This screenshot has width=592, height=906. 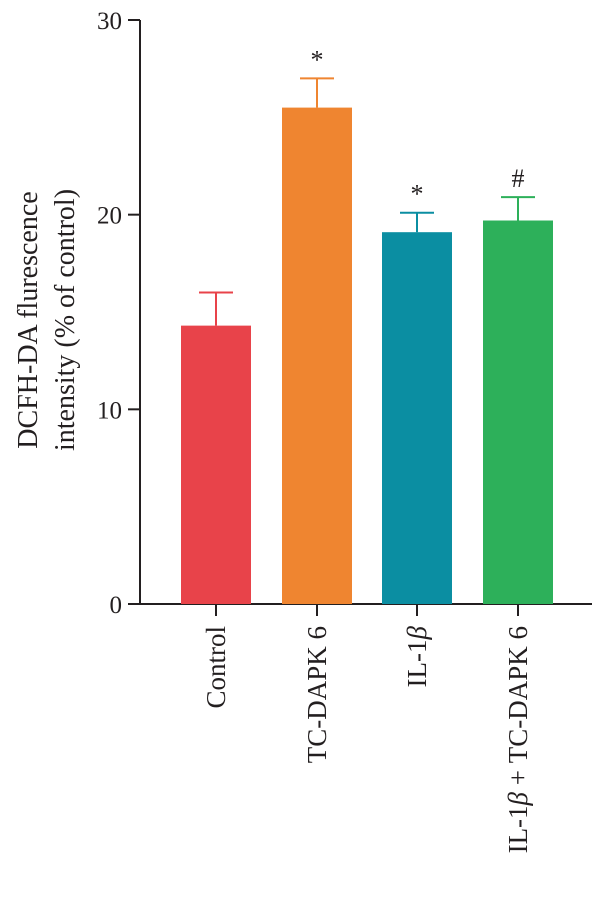 What do you see at coordinates (28, 319) in the screenshot?
I see `y-axis-label-line-0: DCFH-DA flurescence` at bounding box center [28, 319].